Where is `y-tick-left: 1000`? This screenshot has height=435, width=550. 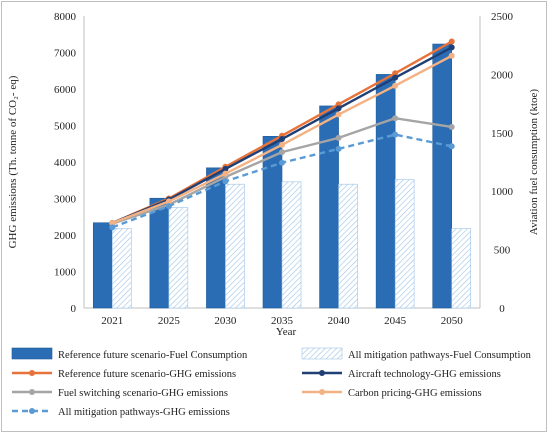 y-tick-left: 1000 is located at coordinates (65, 273).